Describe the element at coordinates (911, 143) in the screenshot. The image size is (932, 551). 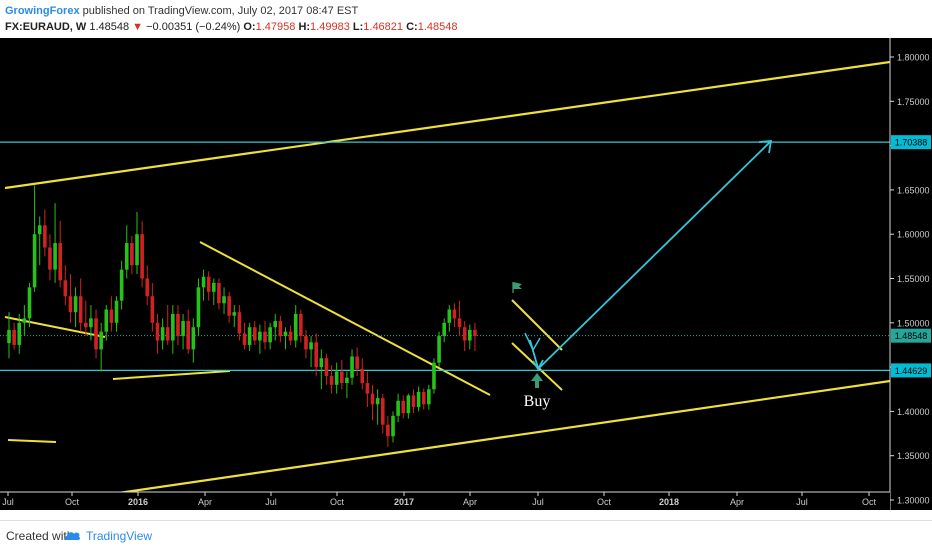
I see `price-tag-label: 1.70388` at that location.